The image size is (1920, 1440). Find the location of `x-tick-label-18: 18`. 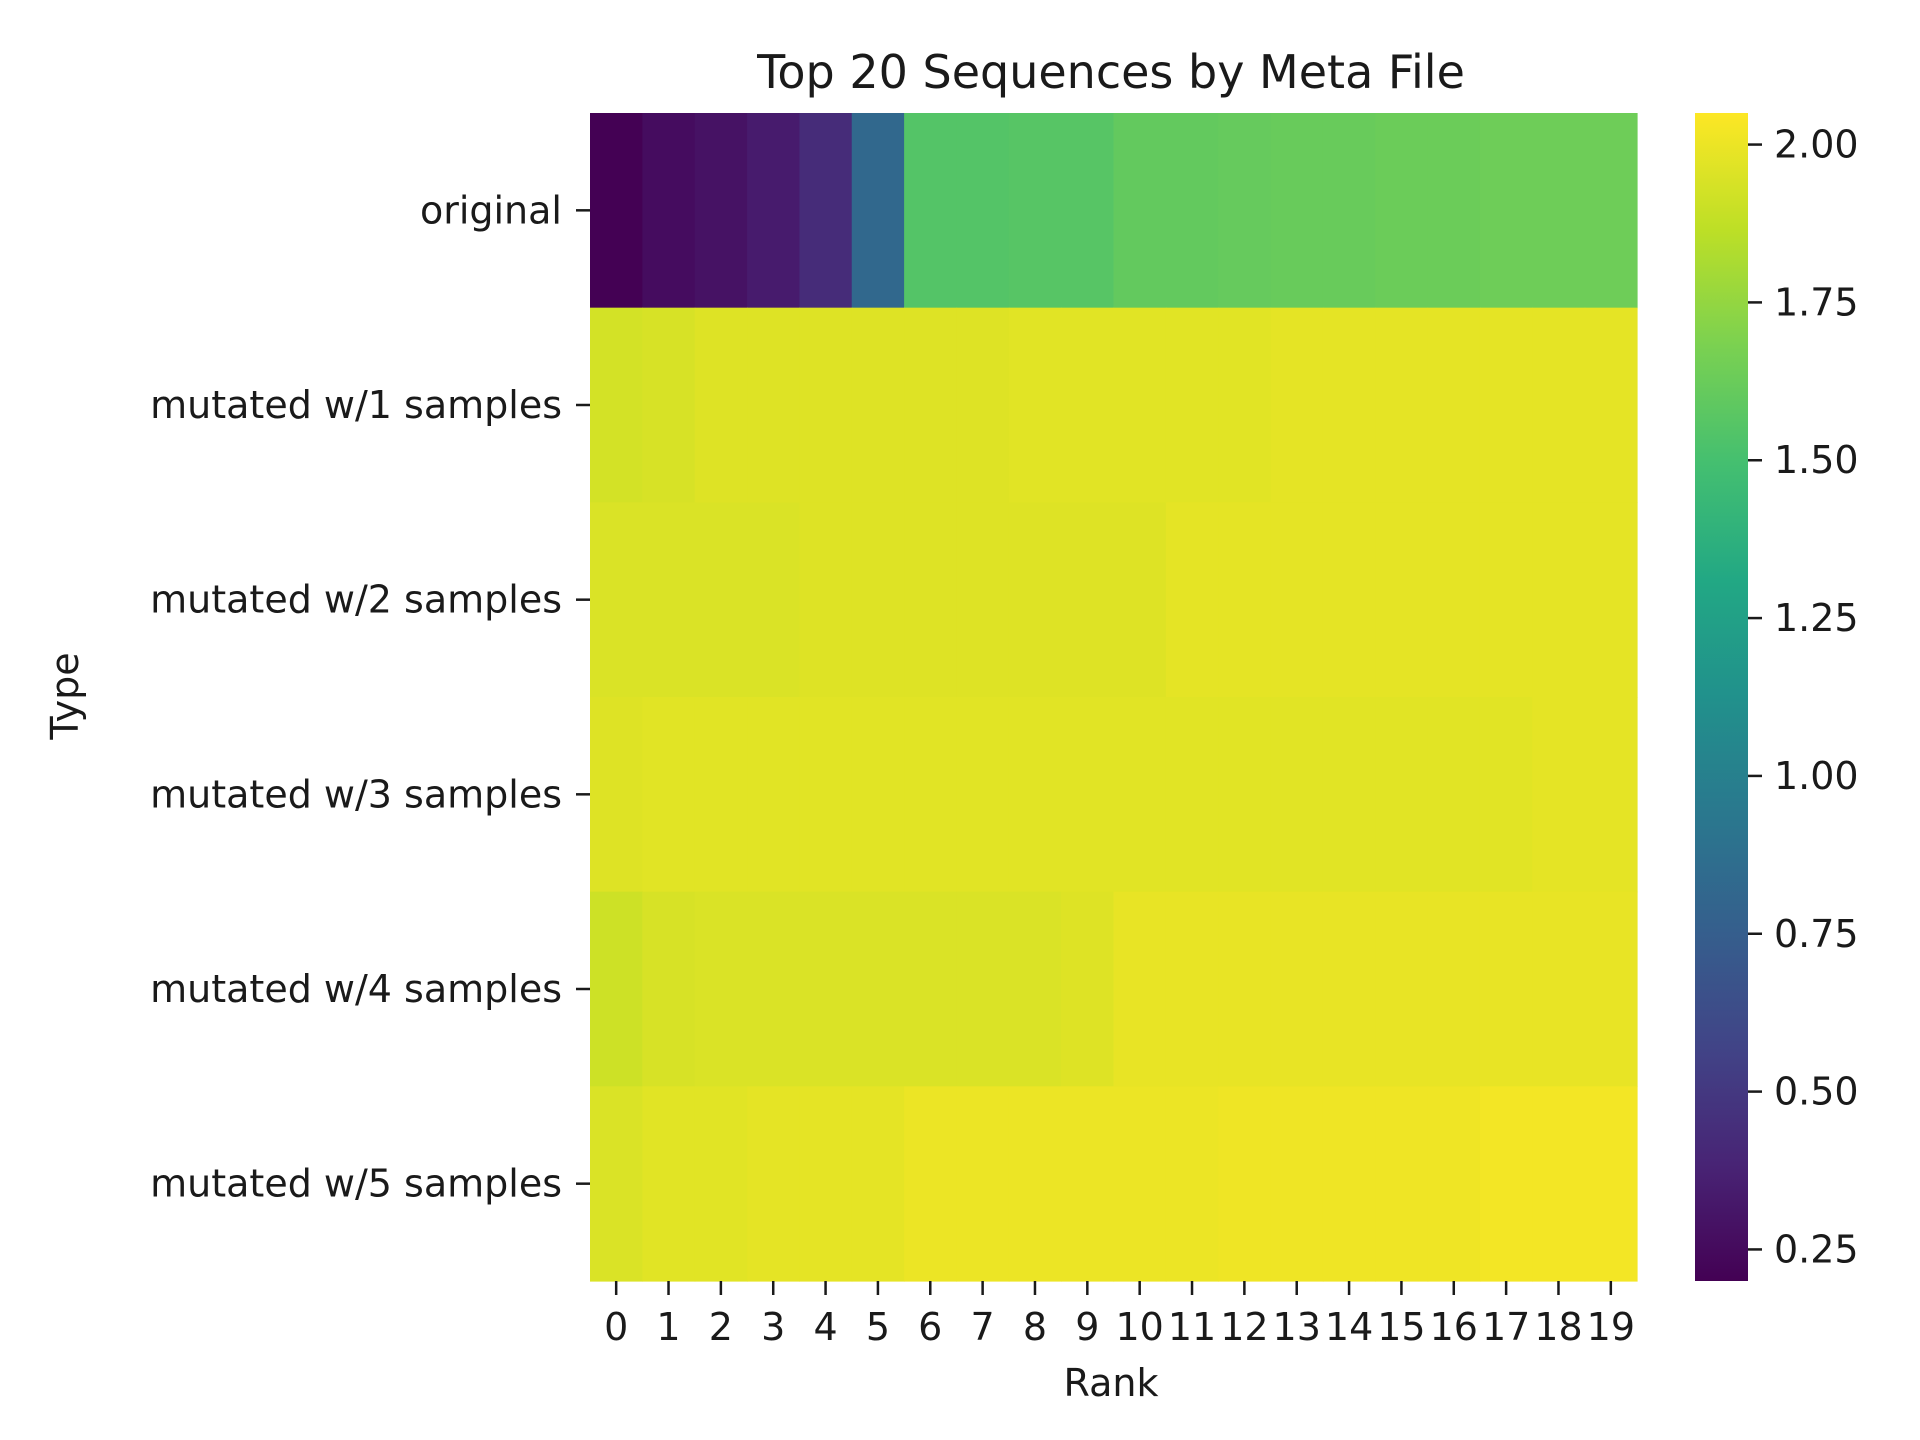

x-tick-label-18: 18 is located at coordinates (1558, 1327).